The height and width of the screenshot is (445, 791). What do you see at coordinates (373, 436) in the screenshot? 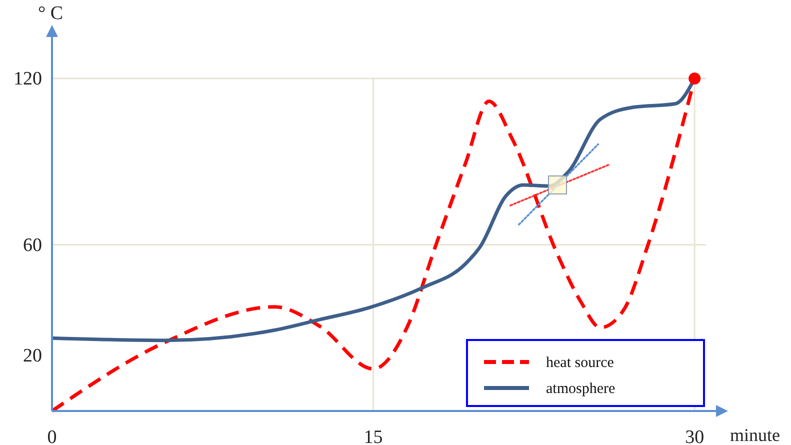
I see `x-tick-label: 15` at bounding box center [373, 436].